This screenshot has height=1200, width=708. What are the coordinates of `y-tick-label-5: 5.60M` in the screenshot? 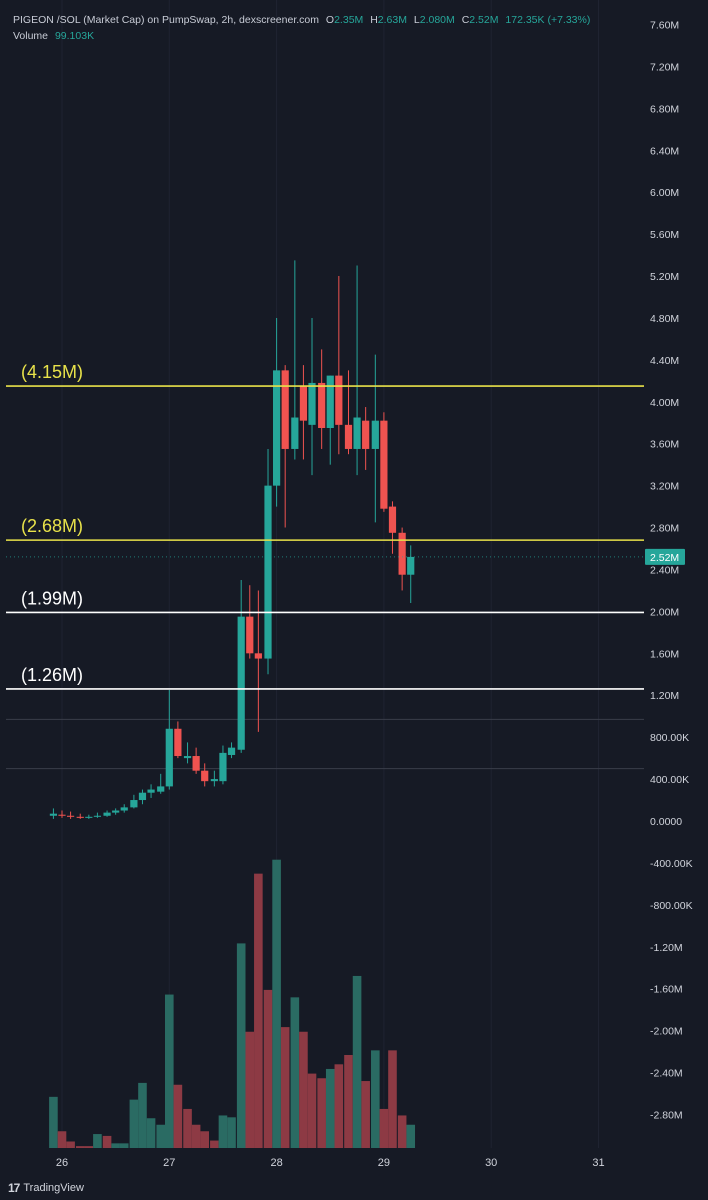 It's located at (664, 235).